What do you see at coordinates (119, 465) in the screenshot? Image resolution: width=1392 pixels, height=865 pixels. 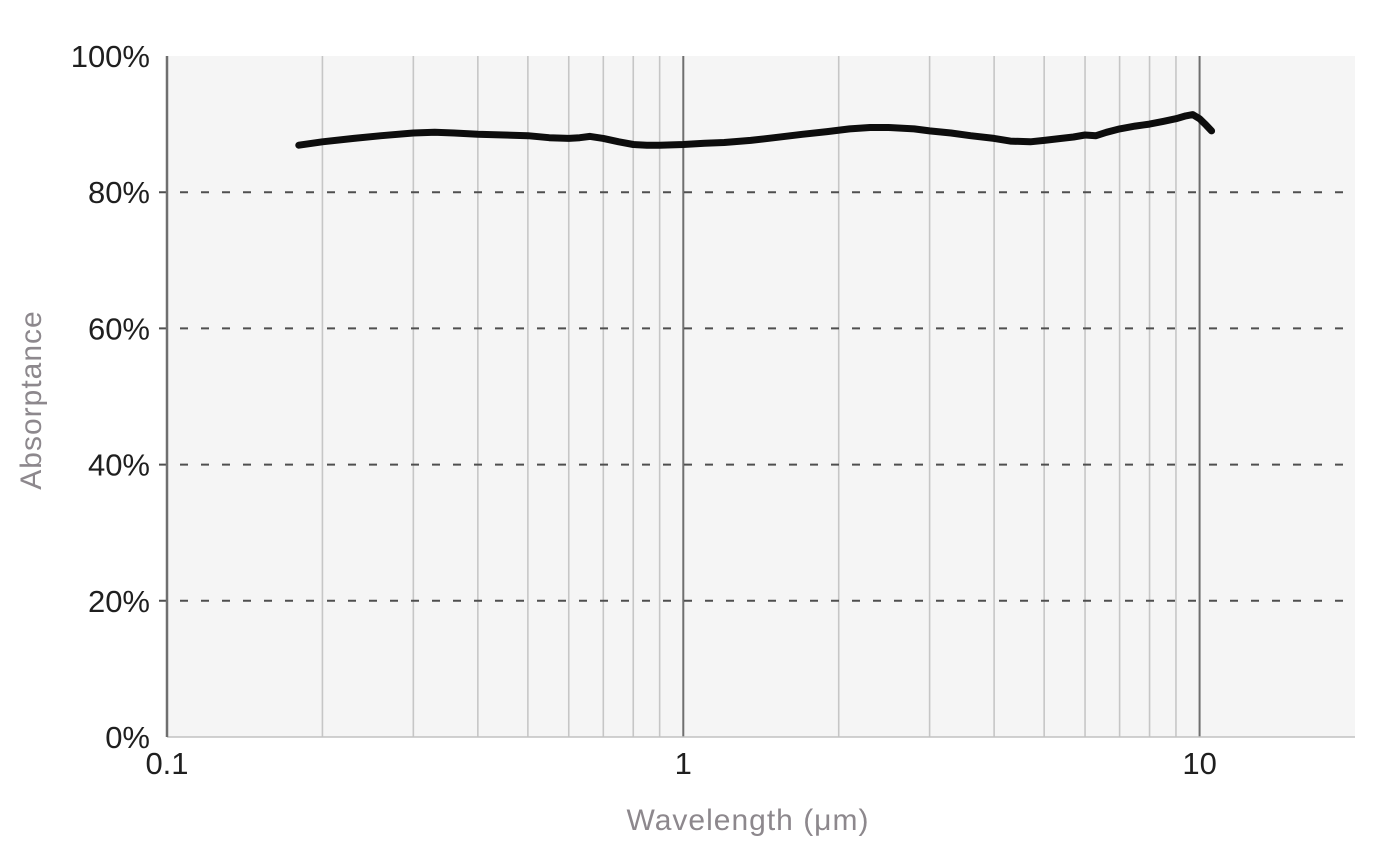 I see `y-tick-label: 40%` at bounding box center [119, 465].